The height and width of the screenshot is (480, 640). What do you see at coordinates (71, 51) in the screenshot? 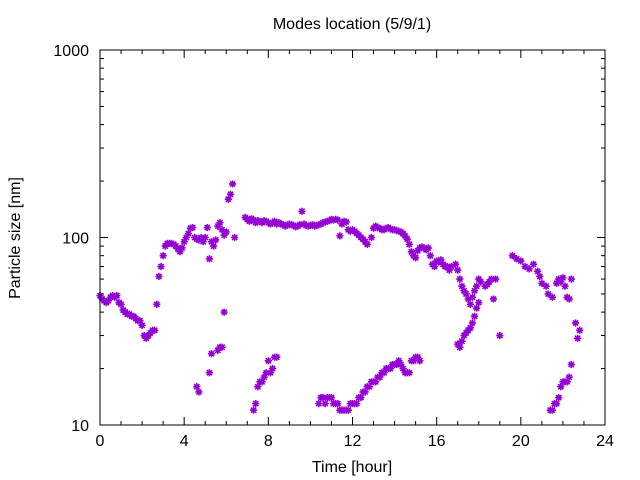
I see `y-tick-label: 1000` at bounding box center [71, 51].